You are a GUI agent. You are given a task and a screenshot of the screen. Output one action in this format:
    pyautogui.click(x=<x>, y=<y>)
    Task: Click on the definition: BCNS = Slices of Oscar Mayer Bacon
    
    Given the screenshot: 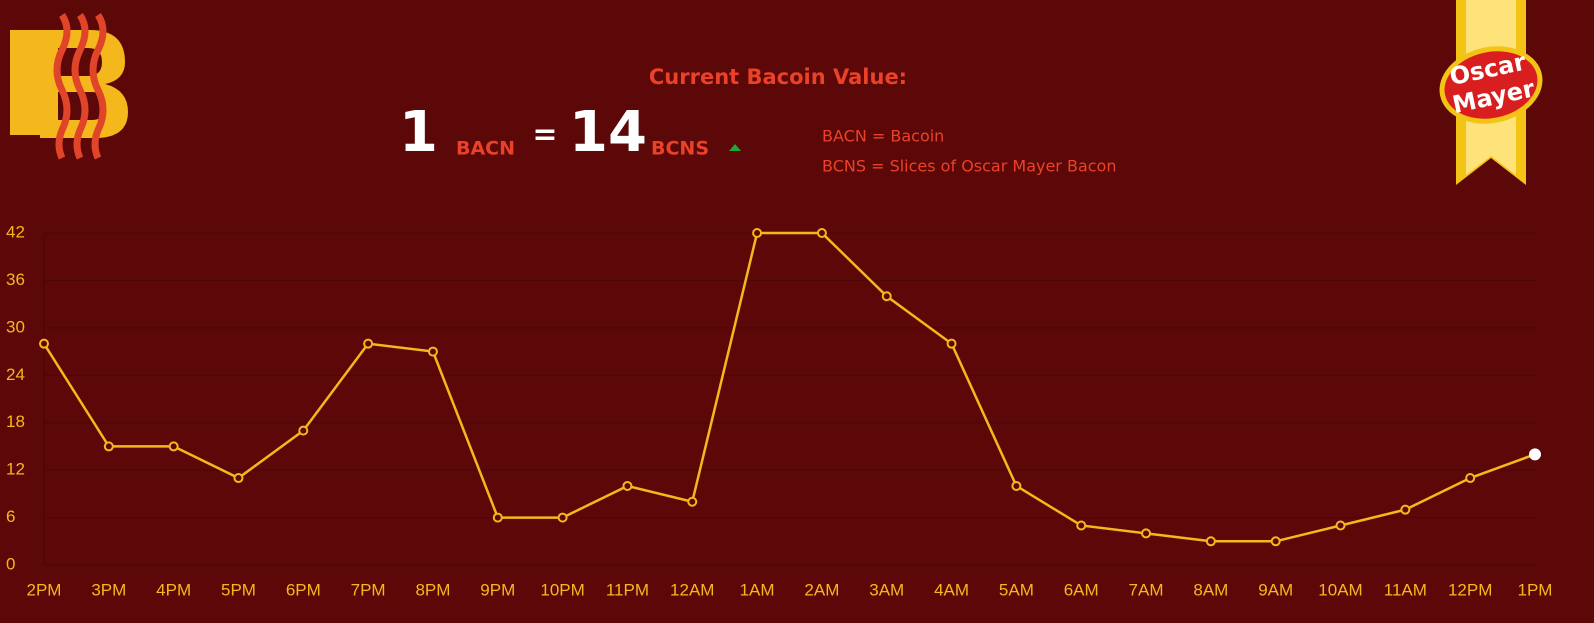 What is the action you would take?
    pyautogui.click(x=969, y=166)
    